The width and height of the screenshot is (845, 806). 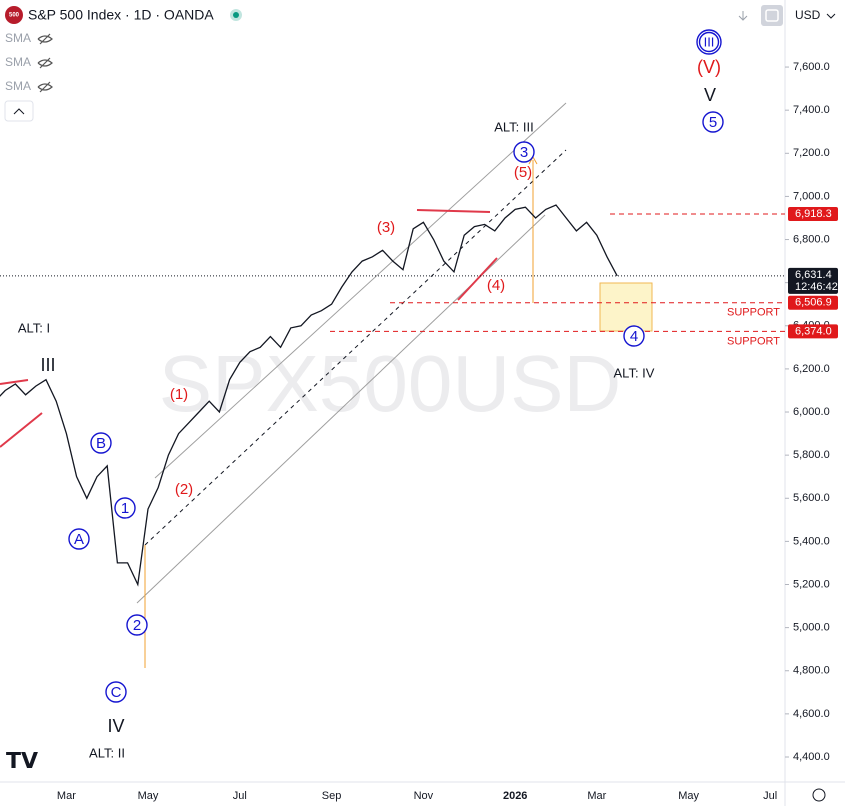 I want to click on y-tick-label: 5,800.0, so click(x=811, y=455).